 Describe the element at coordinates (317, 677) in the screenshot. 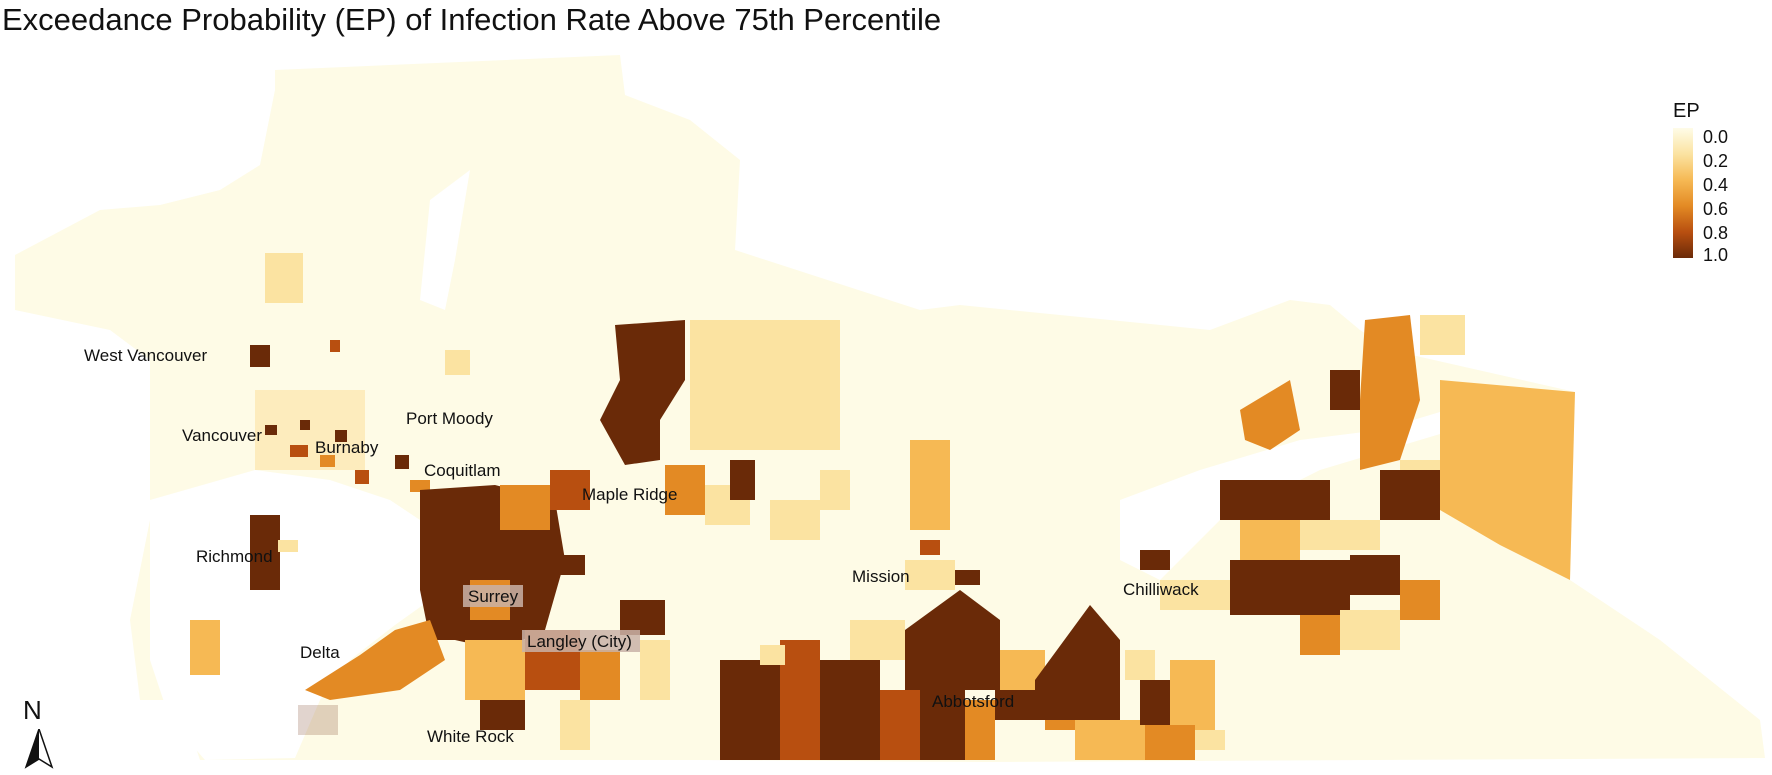

I see `region-delta` at that location.